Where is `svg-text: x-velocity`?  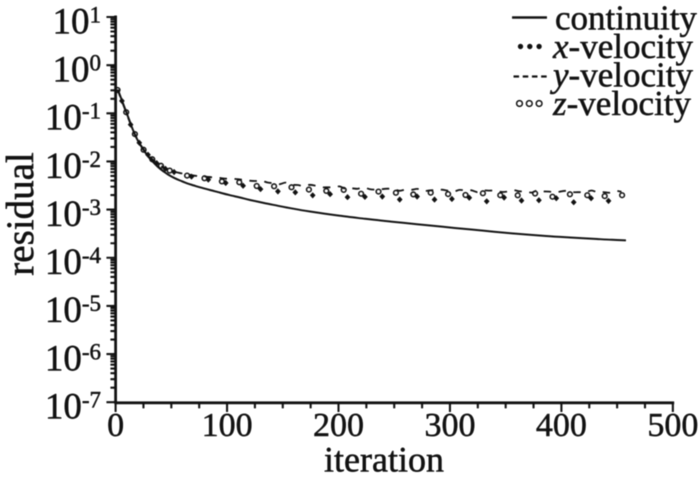
svg-text: x-velocity is located at coordinates (622, 46).